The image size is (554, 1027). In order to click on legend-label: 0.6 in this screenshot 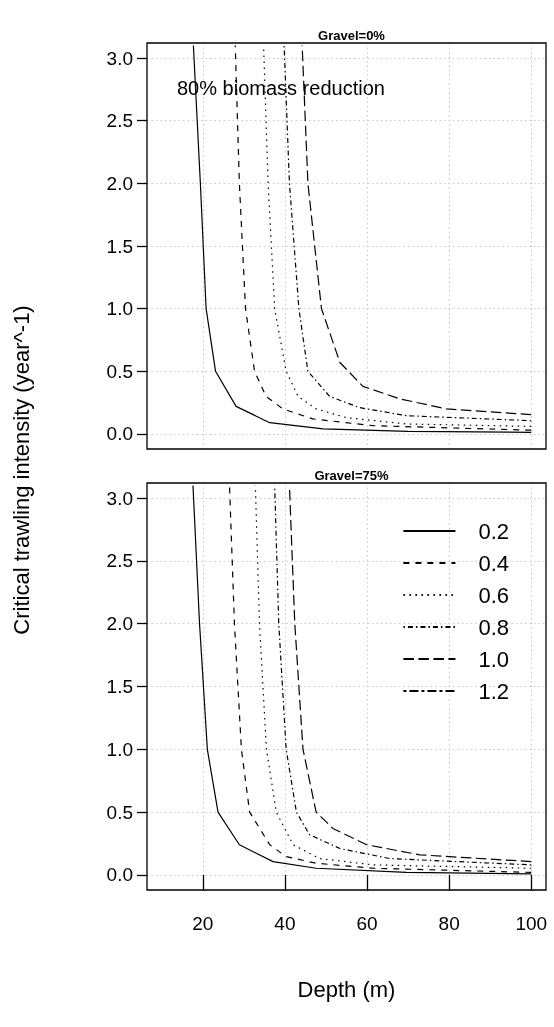, I will do `click(494, 595)`.